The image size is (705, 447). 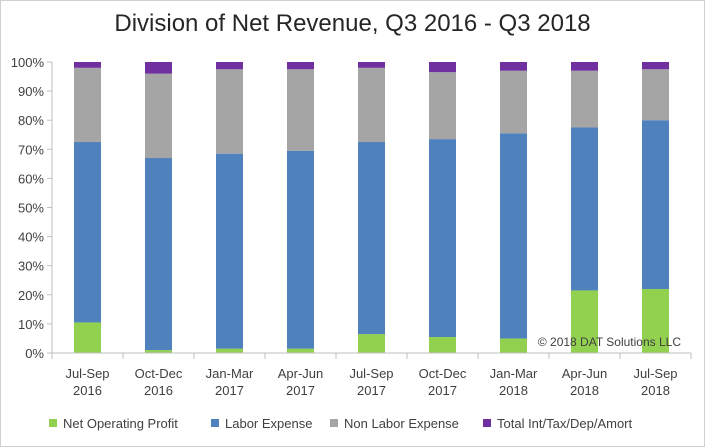 What do you see at coordinates (120, 423) in the screenshot?
I see `legend-label: Net Operating Profit` at bounding box center [120, 423].